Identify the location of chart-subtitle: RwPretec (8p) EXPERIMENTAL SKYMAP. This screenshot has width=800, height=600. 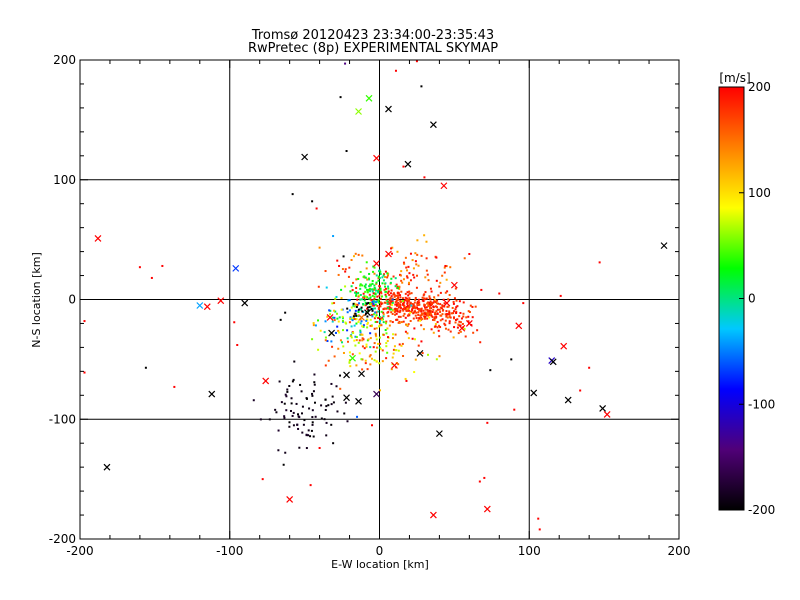
(373, 48).